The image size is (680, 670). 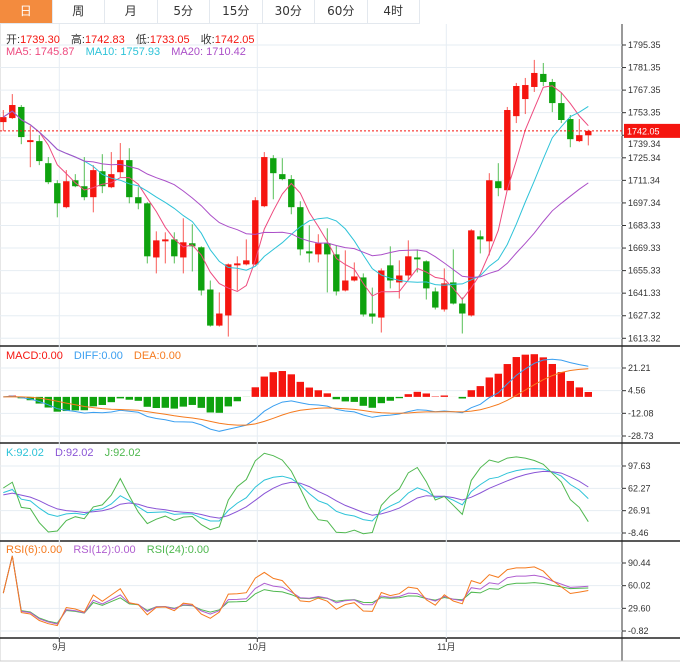 What do you see at coordinates (644, 45) in the screenshot?
I see `price-tick-label: 1795.35` at bounding box center [644, 45].